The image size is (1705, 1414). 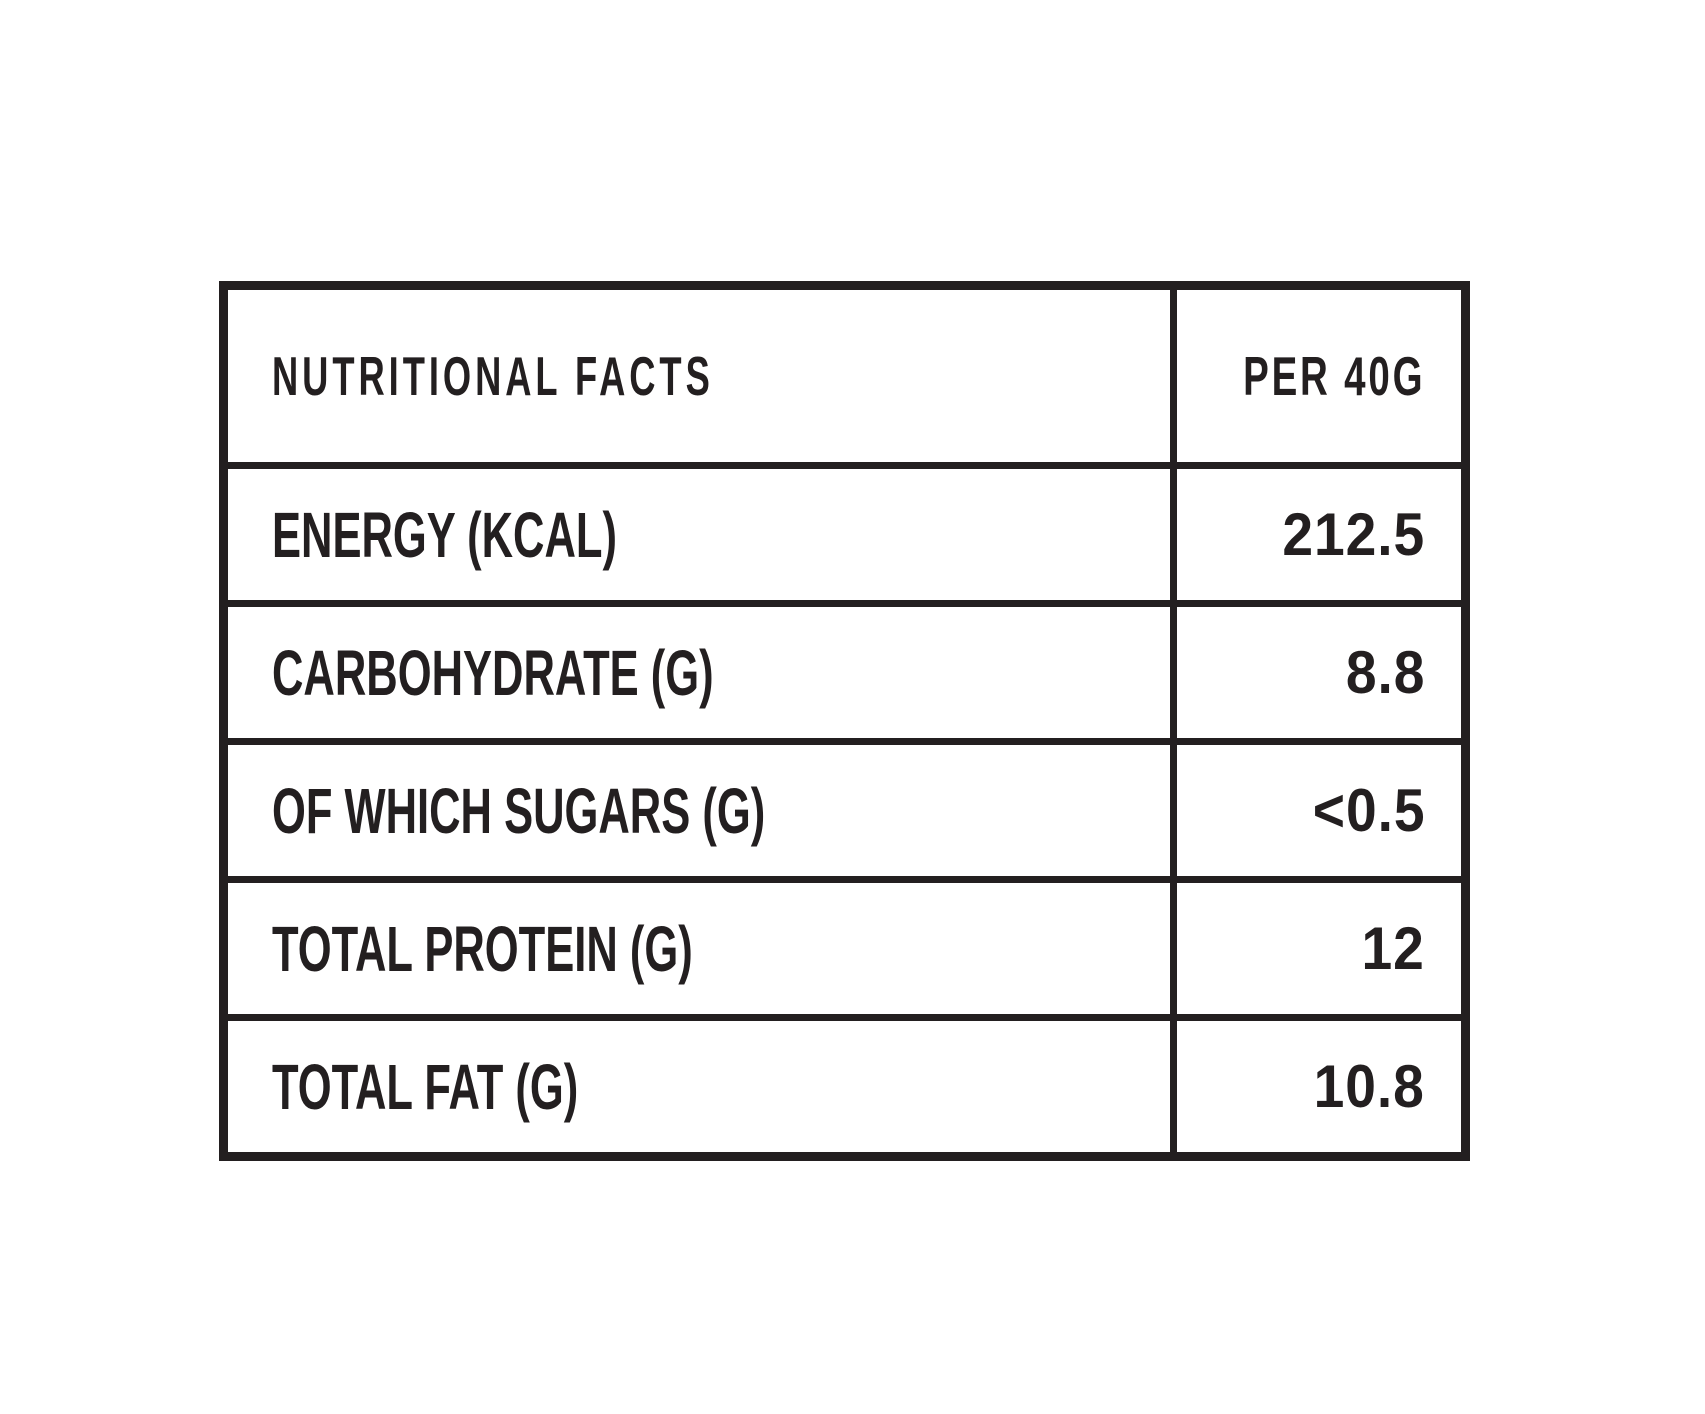 I want to click on table-title: NUTRITIONAL FACTS, so click(x=493, y=375).